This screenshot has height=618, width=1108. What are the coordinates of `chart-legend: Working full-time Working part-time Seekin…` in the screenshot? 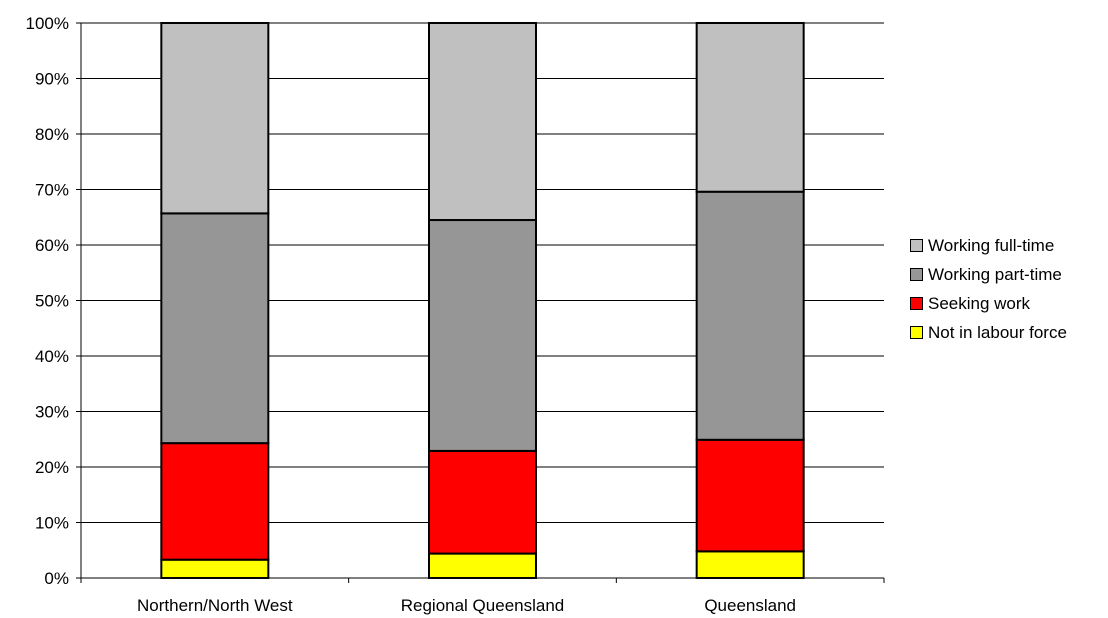 It's located at (988, 289).